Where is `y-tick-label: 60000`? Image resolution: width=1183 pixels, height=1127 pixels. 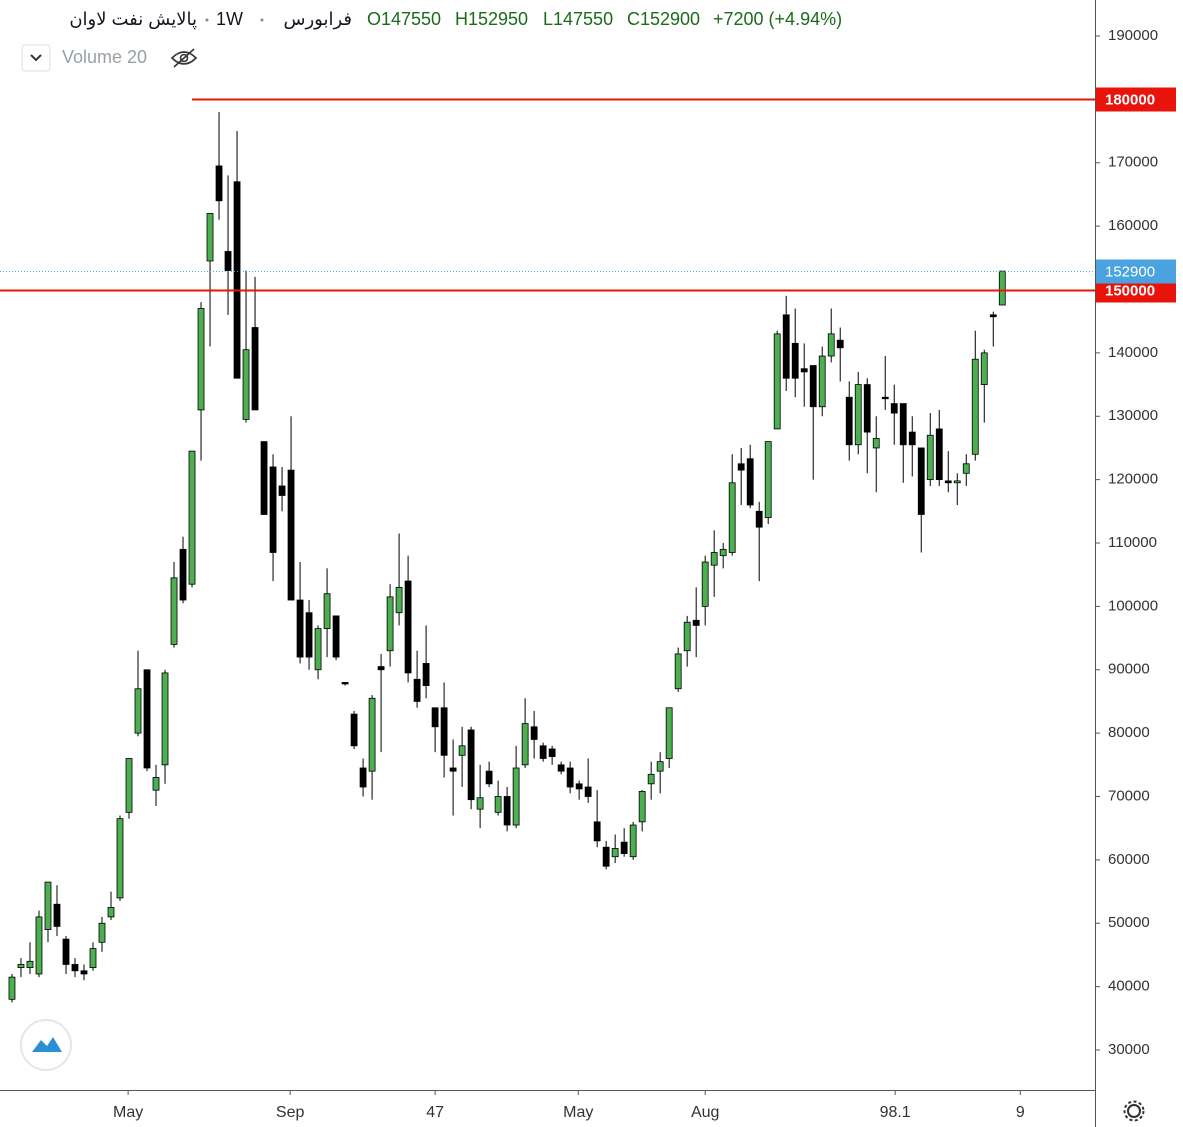 y-tick-label: 60000 is located at coordinates (1129, 859).